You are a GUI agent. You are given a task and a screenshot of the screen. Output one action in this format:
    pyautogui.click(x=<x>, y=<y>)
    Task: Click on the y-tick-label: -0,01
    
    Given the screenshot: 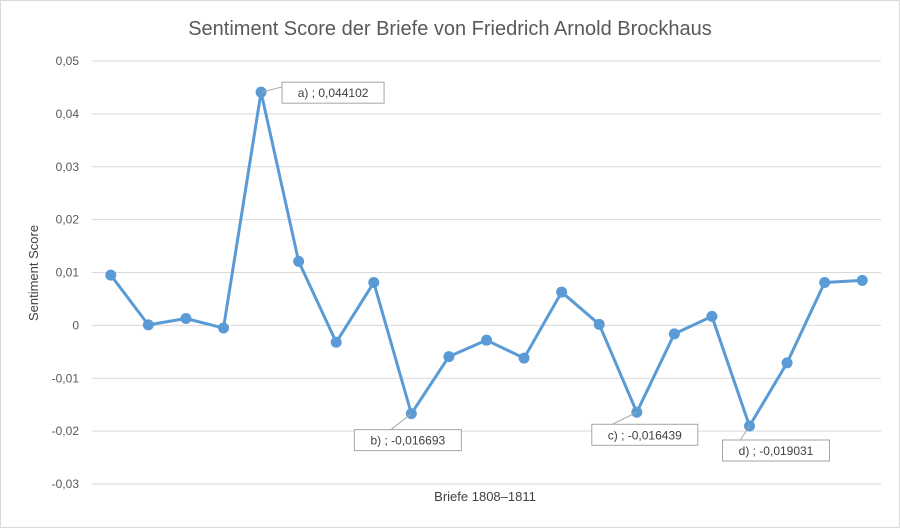 What is the action you would take?
    pyautogui.click(x=66, y=378)
    